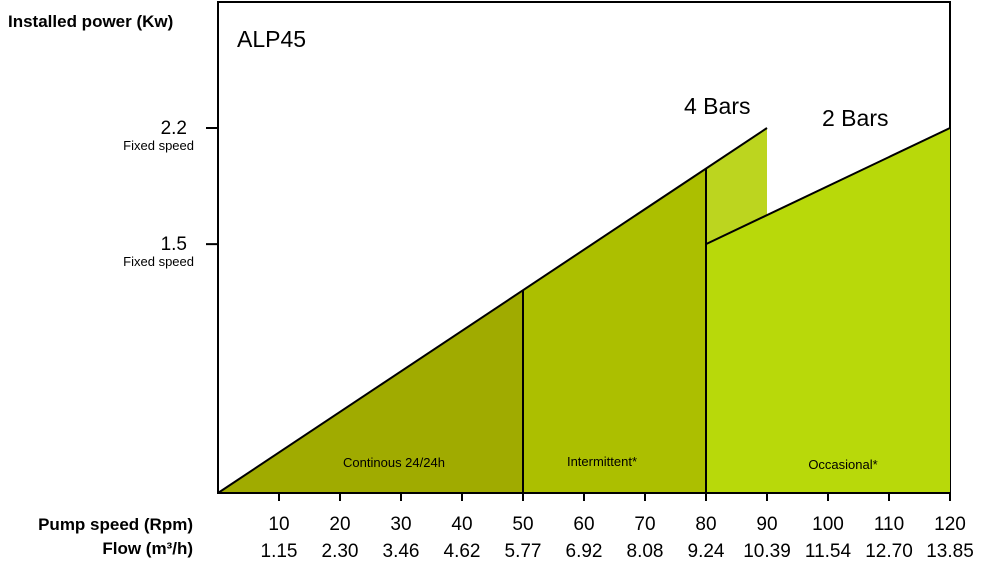 The image size is (995, 562). Describe the element at coordinates (889, 524) in the screenshot. I see `x-tick-label-rpm: 110` at that location.